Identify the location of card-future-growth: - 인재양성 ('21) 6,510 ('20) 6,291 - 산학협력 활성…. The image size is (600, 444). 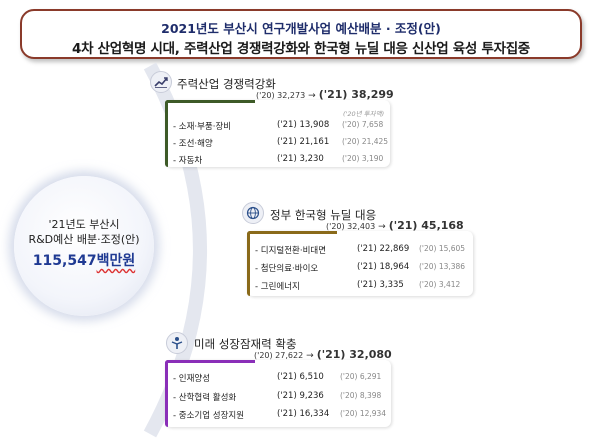
(278, 393).